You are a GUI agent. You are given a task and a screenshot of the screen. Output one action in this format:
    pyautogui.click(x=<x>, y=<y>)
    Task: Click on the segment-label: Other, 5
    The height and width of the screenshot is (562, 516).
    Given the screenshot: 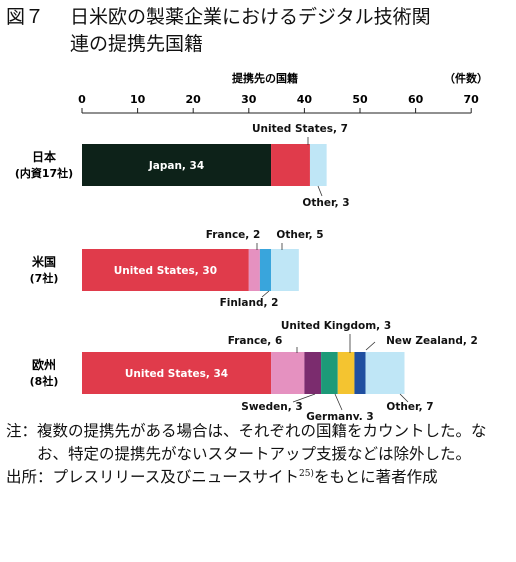 What is the action you would take?
    pyautogui.click(x=299, y=235)
    